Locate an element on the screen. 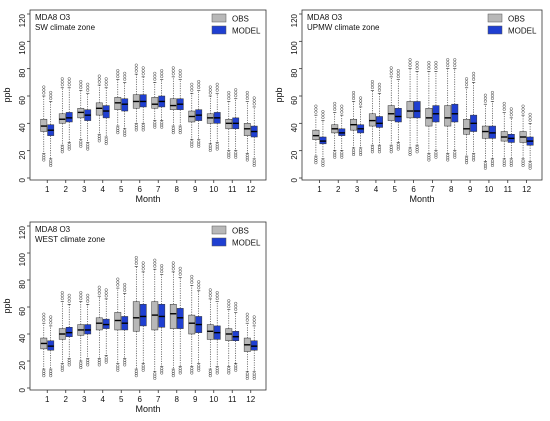 The width and height of the screenshot is (550, 421). chart-subtitle: SW climate zone is located at coordinates (65, 27).